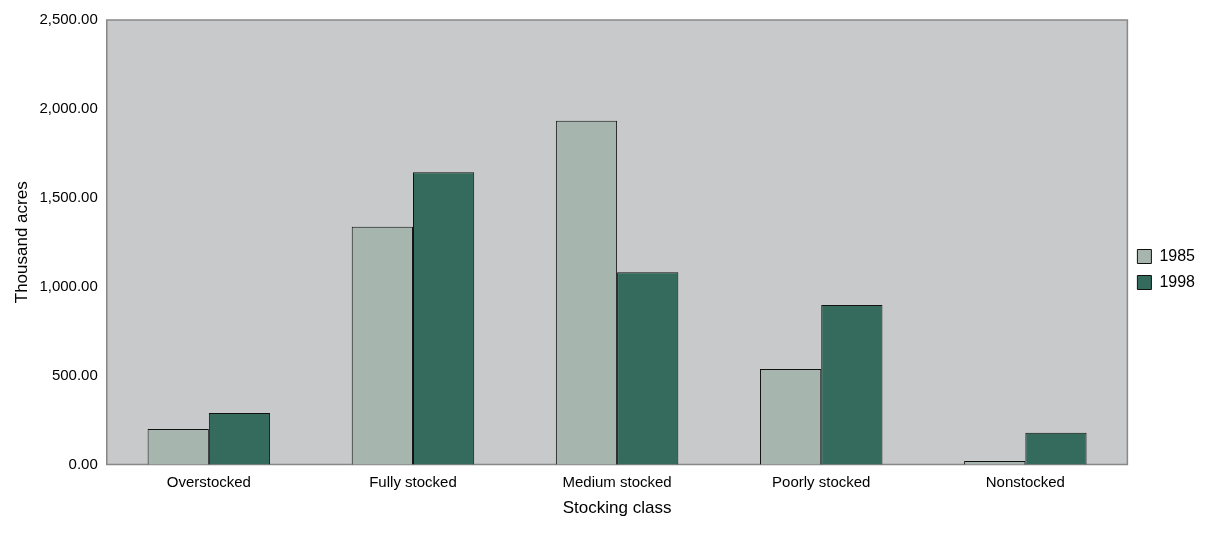 This screenshot has width=1225, height=533. I want to click on y-tick-label: 2,500.00, so click(68, 19).